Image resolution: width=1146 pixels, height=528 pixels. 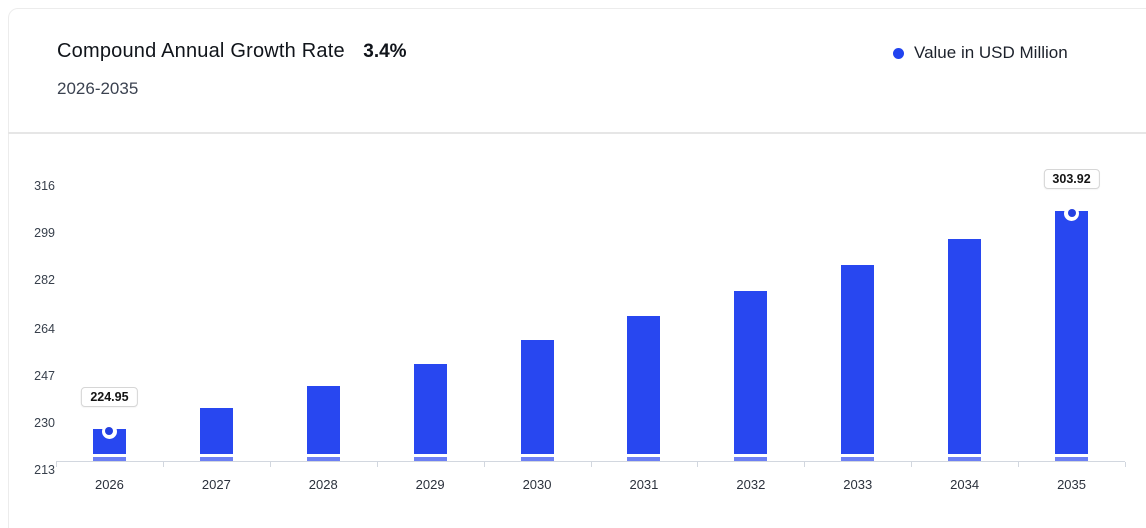 I want to click on legend-item: Value in USD Million, so click(x=980, y=53).